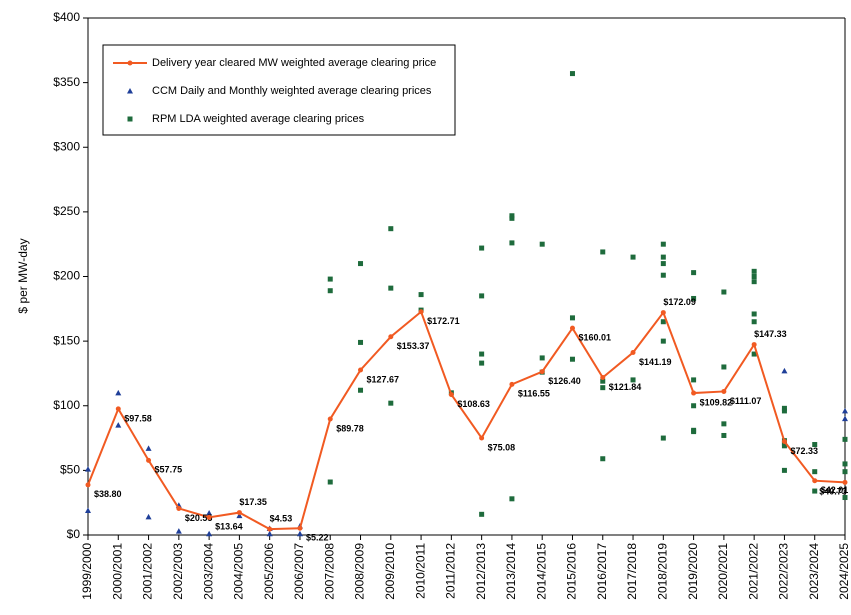  I want to click on y-axis-label: $ per MW-day, so click(23, 275).